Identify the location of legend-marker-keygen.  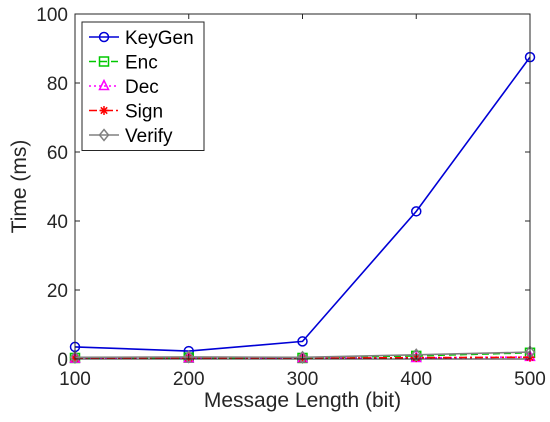
(104, 37).